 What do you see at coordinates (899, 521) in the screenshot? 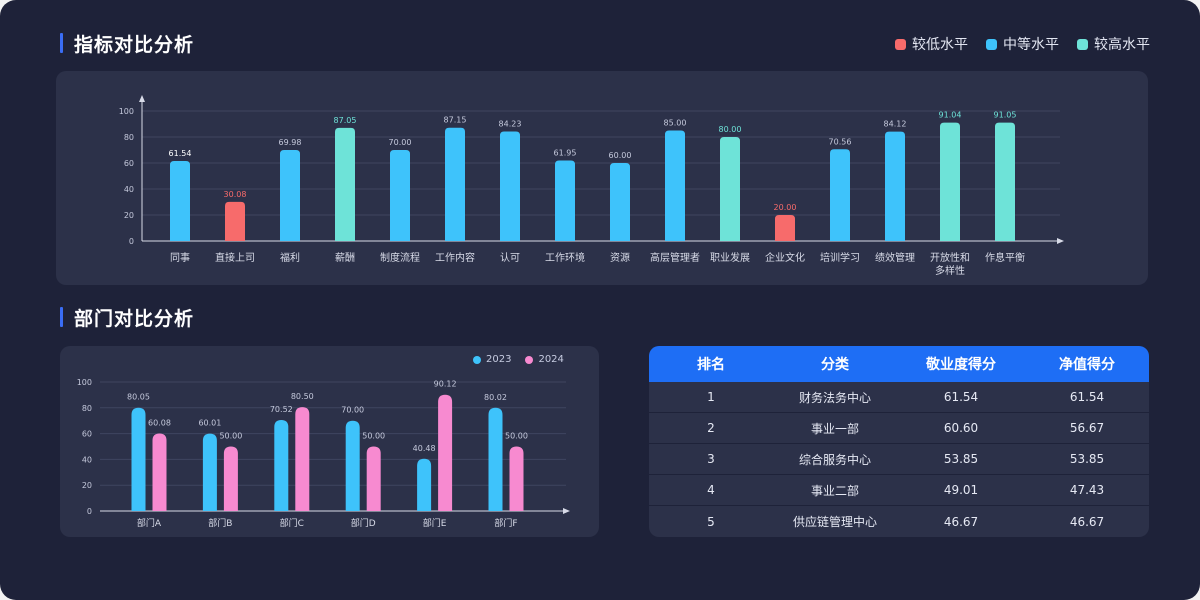
I see `table-row: 5 供应链管理中心 46.67 46.67` at bounding box center [899, 521].